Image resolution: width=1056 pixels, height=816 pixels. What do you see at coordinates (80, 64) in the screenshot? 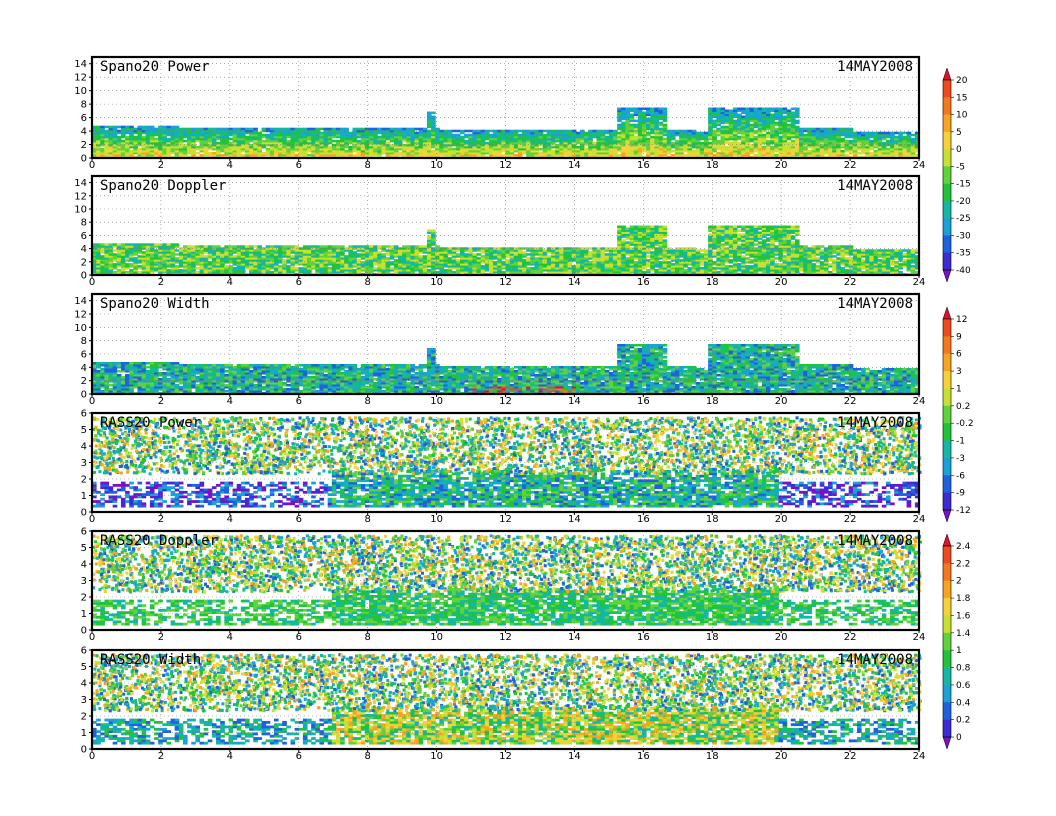
I see `y-tick-label: 14` at bounding box center [80, 64].